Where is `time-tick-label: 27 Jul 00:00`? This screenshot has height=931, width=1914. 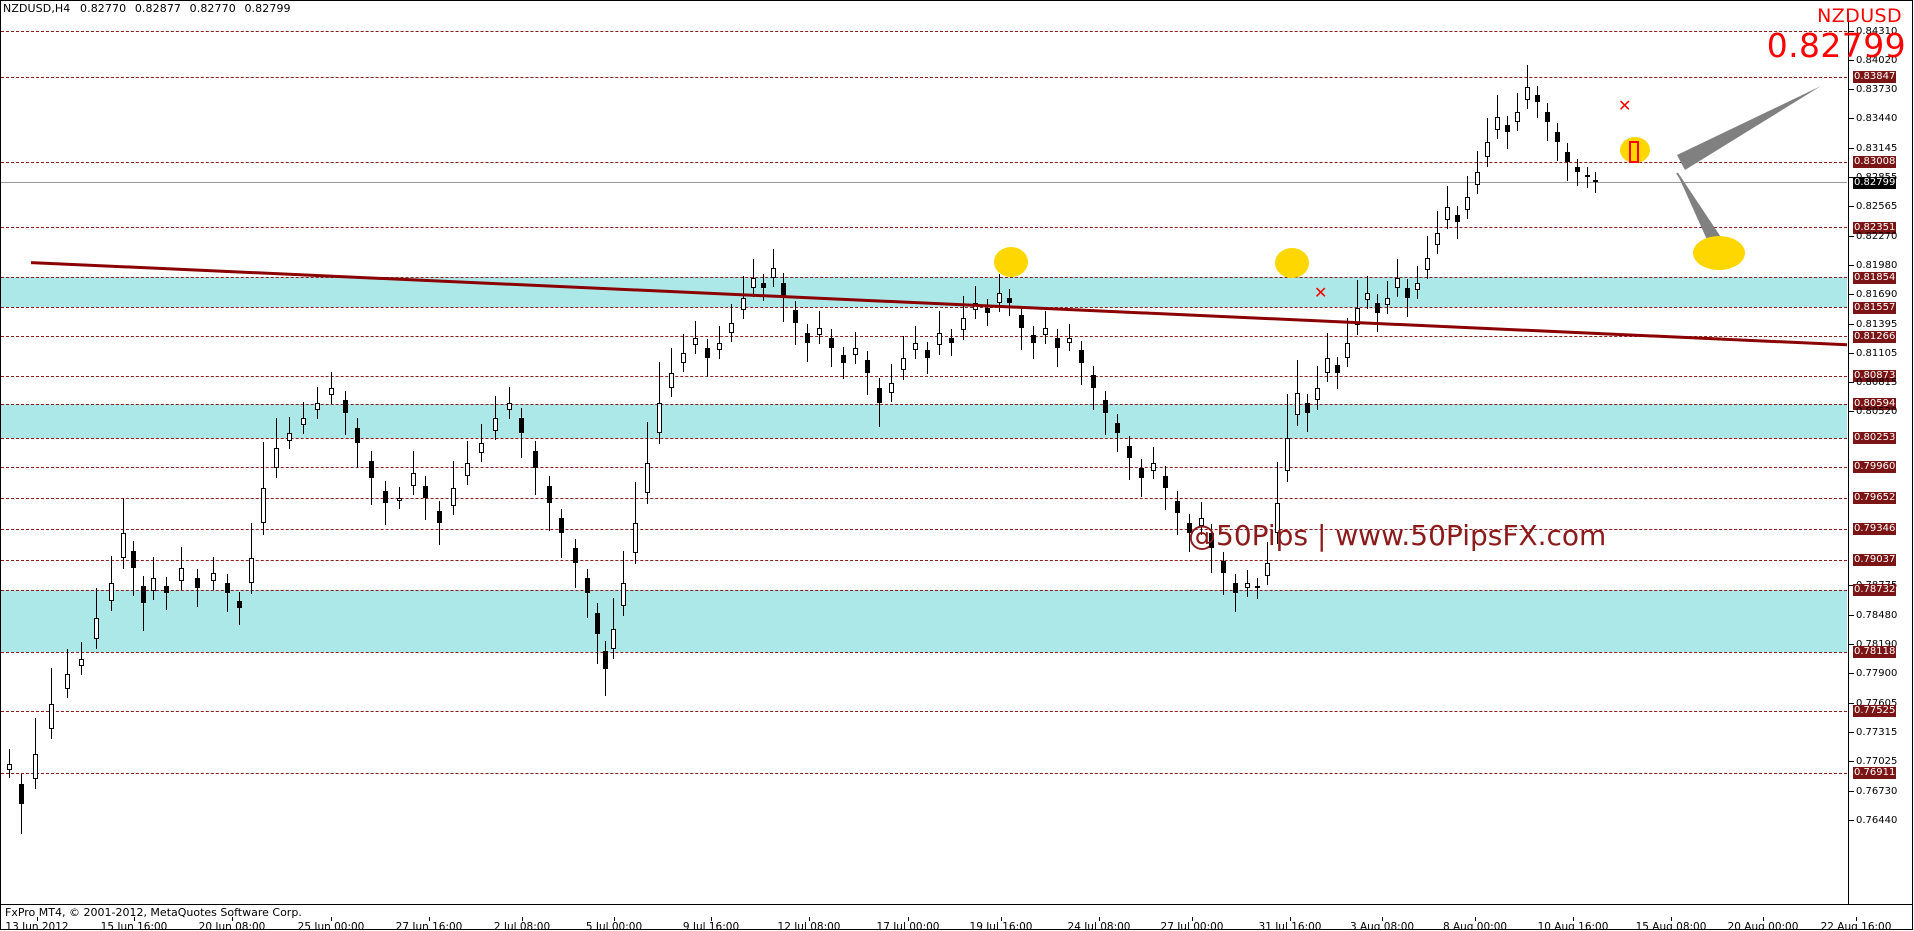 time-tick-label: 27 Jul 00:00 is located at coordinates (1192, 925).